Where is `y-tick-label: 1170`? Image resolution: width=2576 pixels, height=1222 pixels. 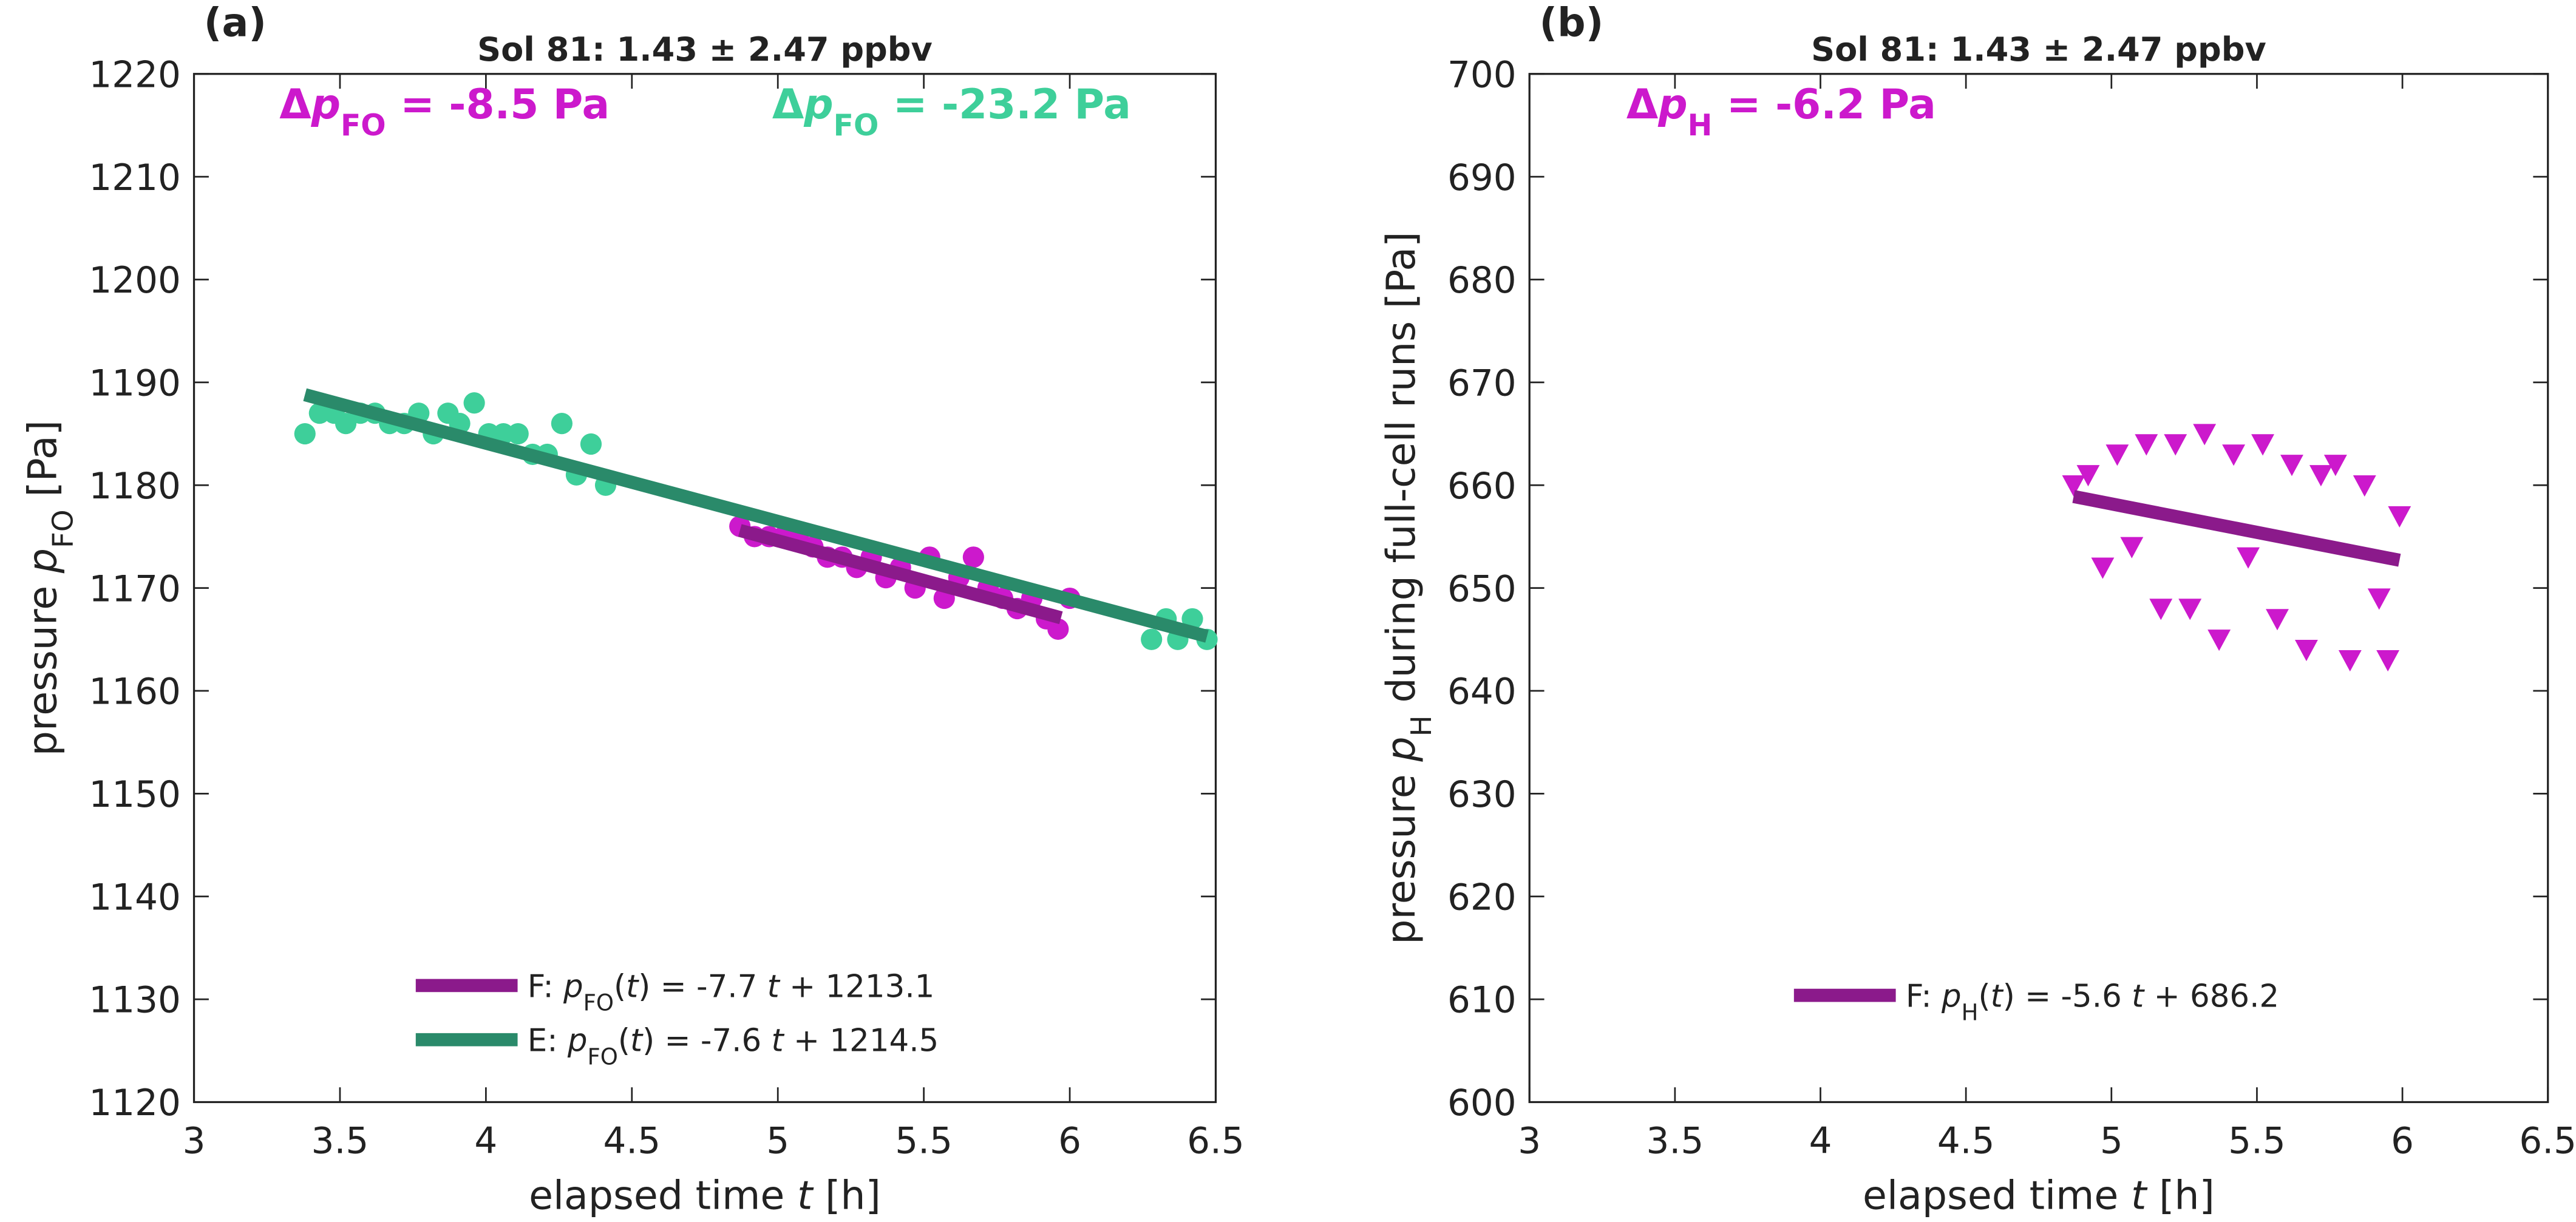
y-tick-label: 1170 is located at coordinates (134, 589).